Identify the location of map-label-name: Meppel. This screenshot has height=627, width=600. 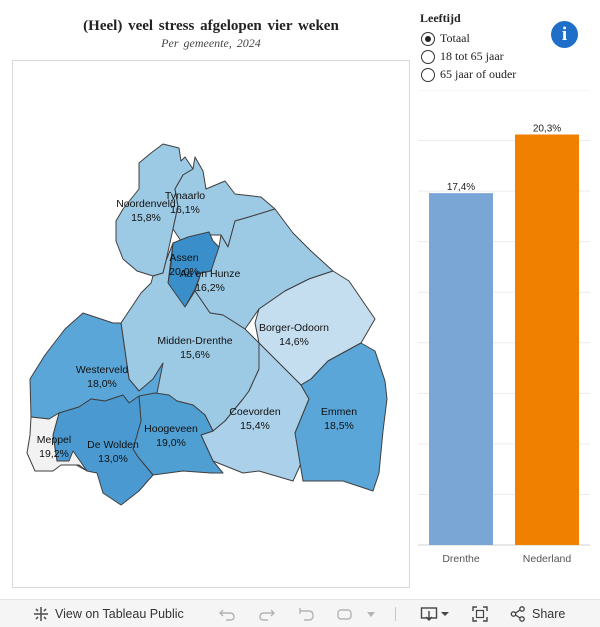
(54, 440).